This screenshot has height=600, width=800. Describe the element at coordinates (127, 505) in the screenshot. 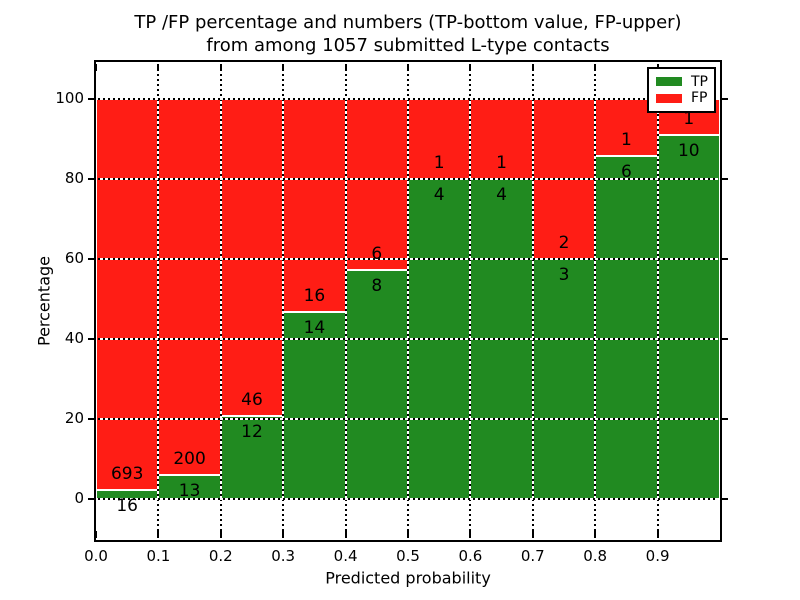

I see `tp-count-label: 16` at that location.